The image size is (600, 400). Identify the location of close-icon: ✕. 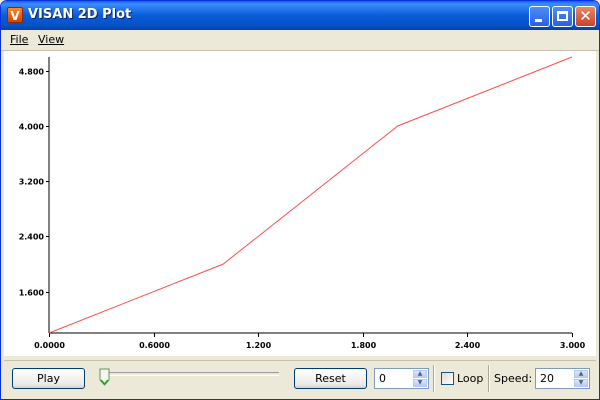
(585, 16).